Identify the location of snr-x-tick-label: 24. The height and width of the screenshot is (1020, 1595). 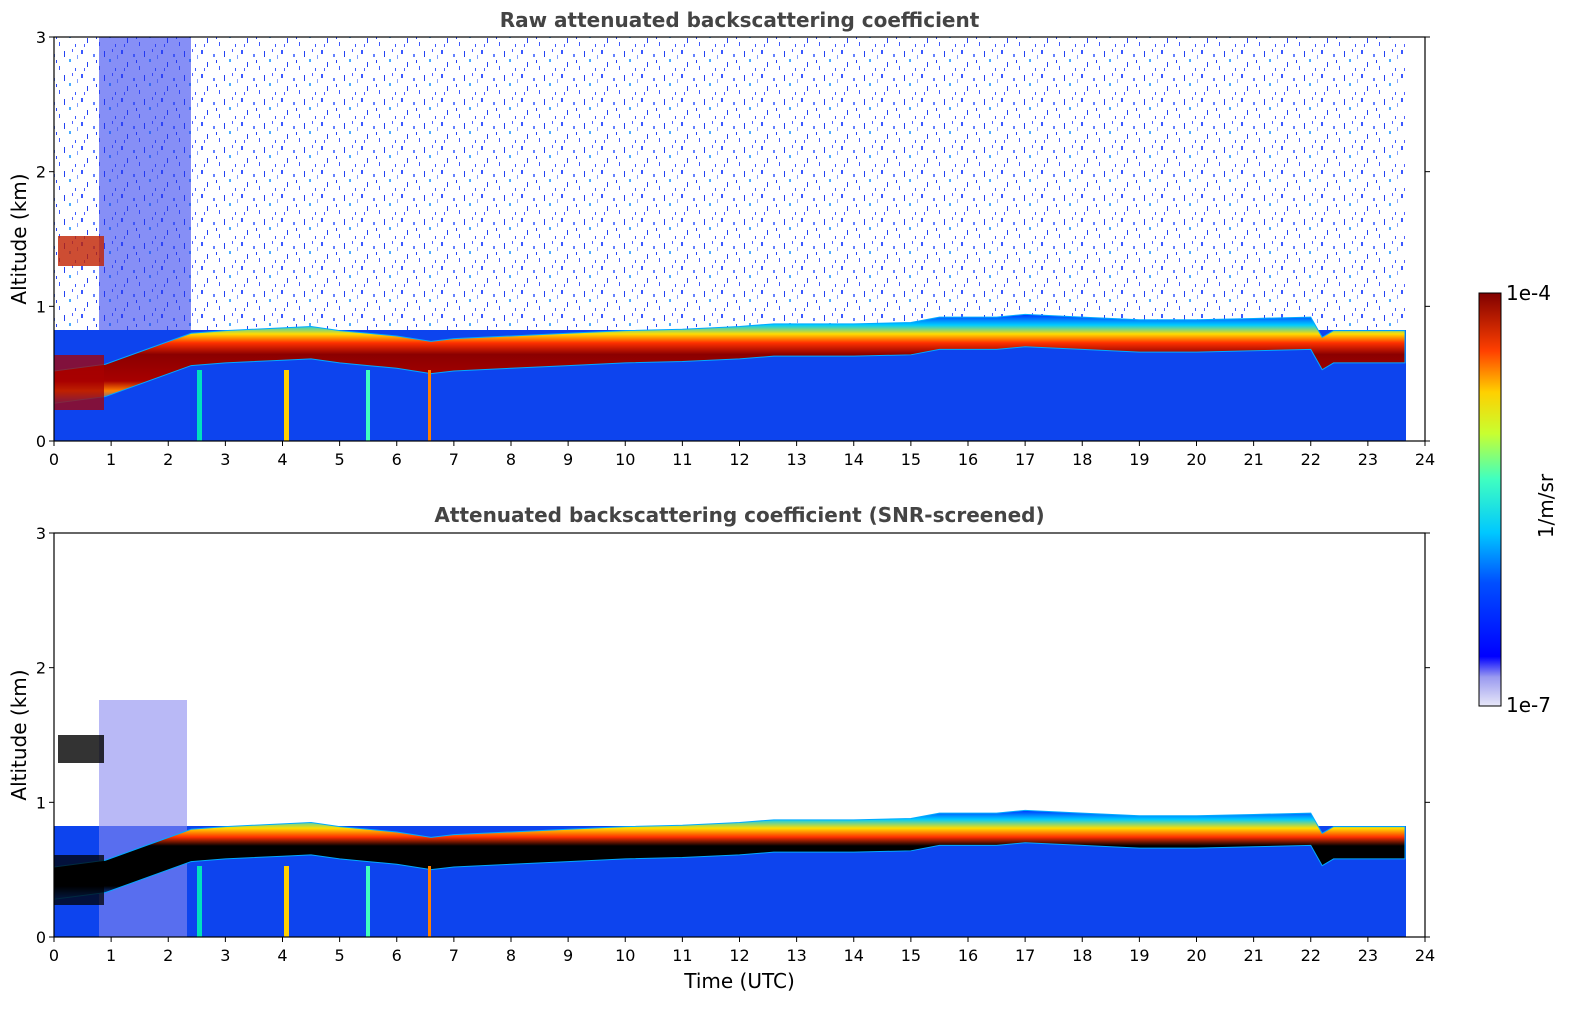
(1425, 955).